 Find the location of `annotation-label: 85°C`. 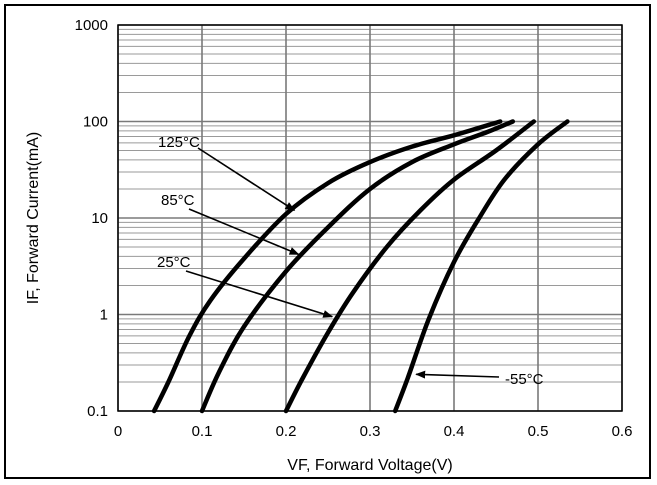

annotation-label: 85°C is located at coordinates (178, 200).